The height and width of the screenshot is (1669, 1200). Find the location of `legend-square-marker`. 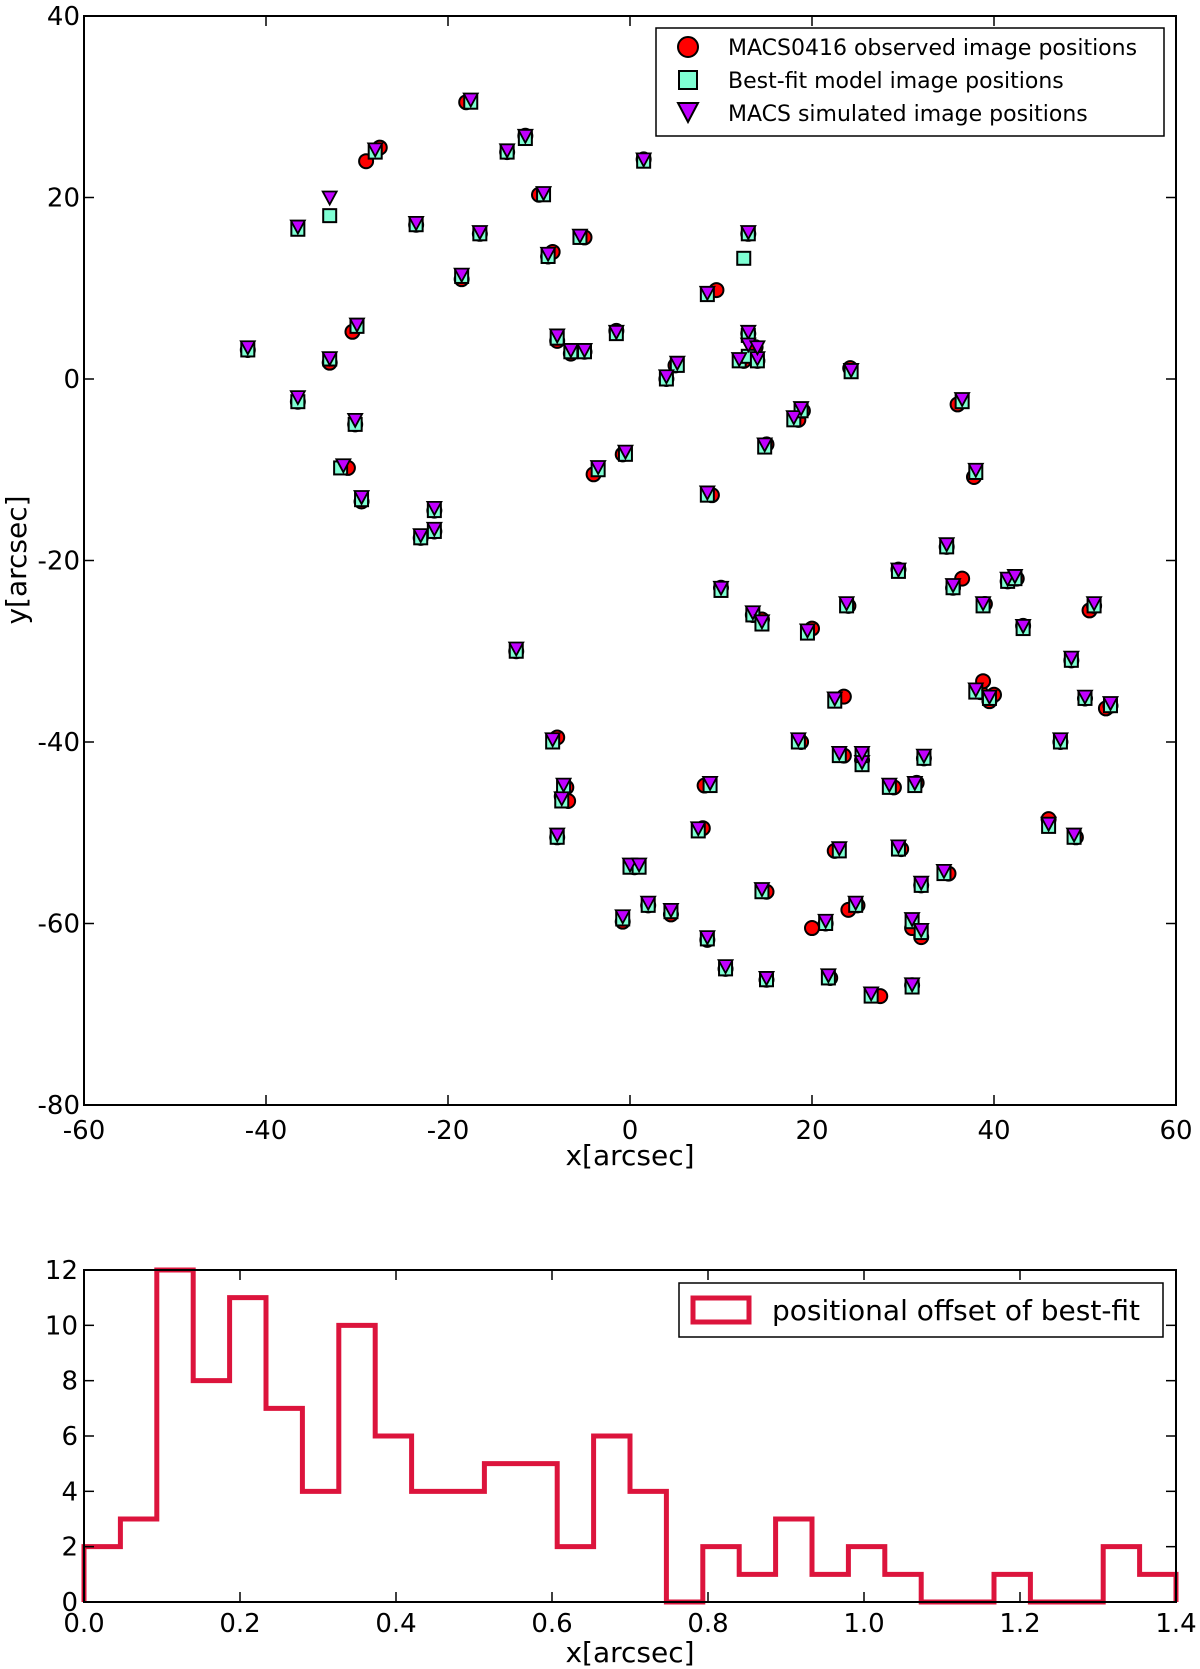

legend-square-marker is located at coordinates (688, 80).